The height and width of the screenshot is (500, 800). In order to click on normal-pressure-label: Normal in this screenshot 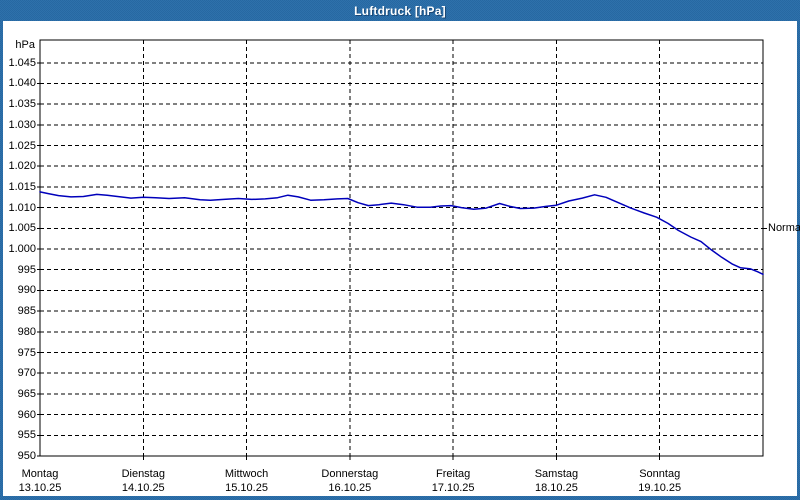, I will do `click(784, 228)`.